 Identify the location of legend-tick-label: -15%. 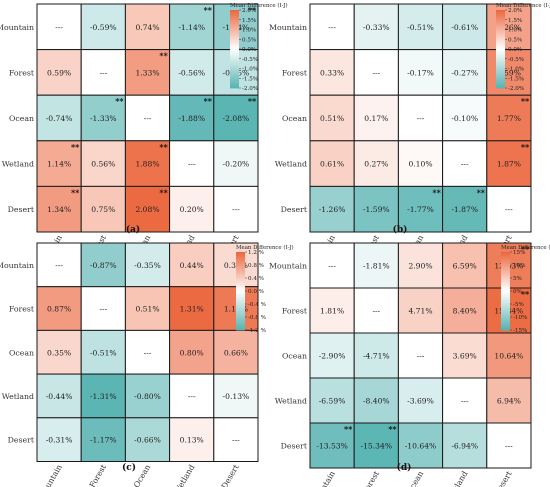
(520, 331).